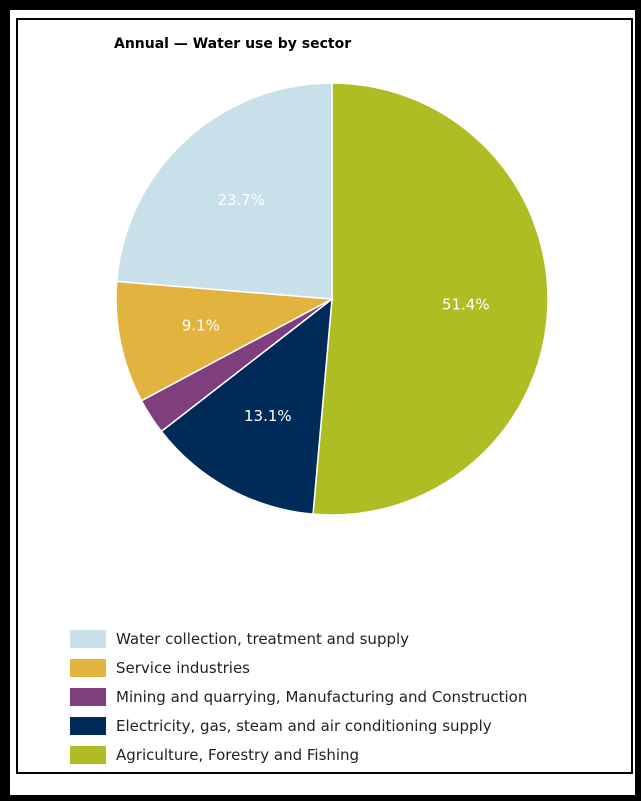 The width and height of the screenshot is (641, 801). I want to click on pie-data-label: 9.1%, so click(201, 326).